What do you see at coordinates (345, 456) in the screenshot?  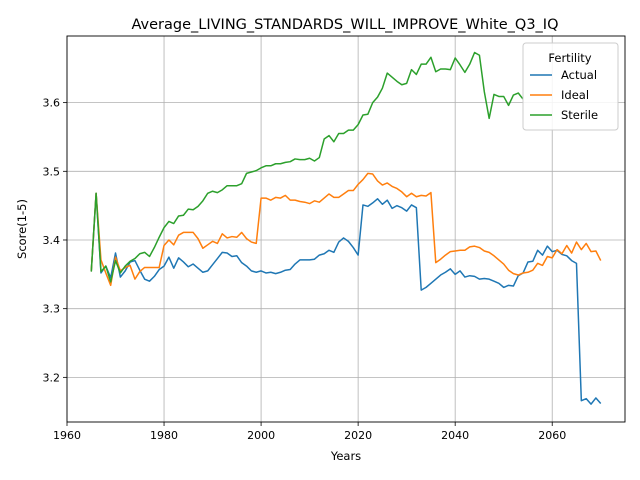 I see `x-axis-label: Years` at bounding box center [345, 456].